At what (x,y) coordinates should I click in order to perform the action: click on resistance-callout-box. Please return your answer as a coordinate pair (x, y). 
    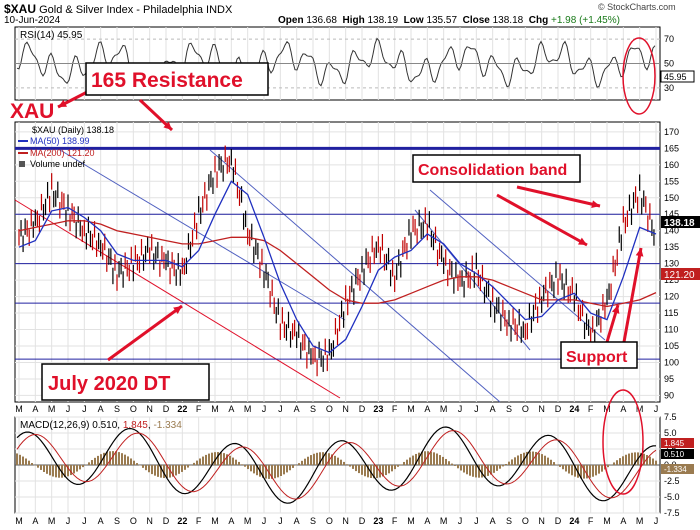
    Looking at the image, I should click on (177, 79).